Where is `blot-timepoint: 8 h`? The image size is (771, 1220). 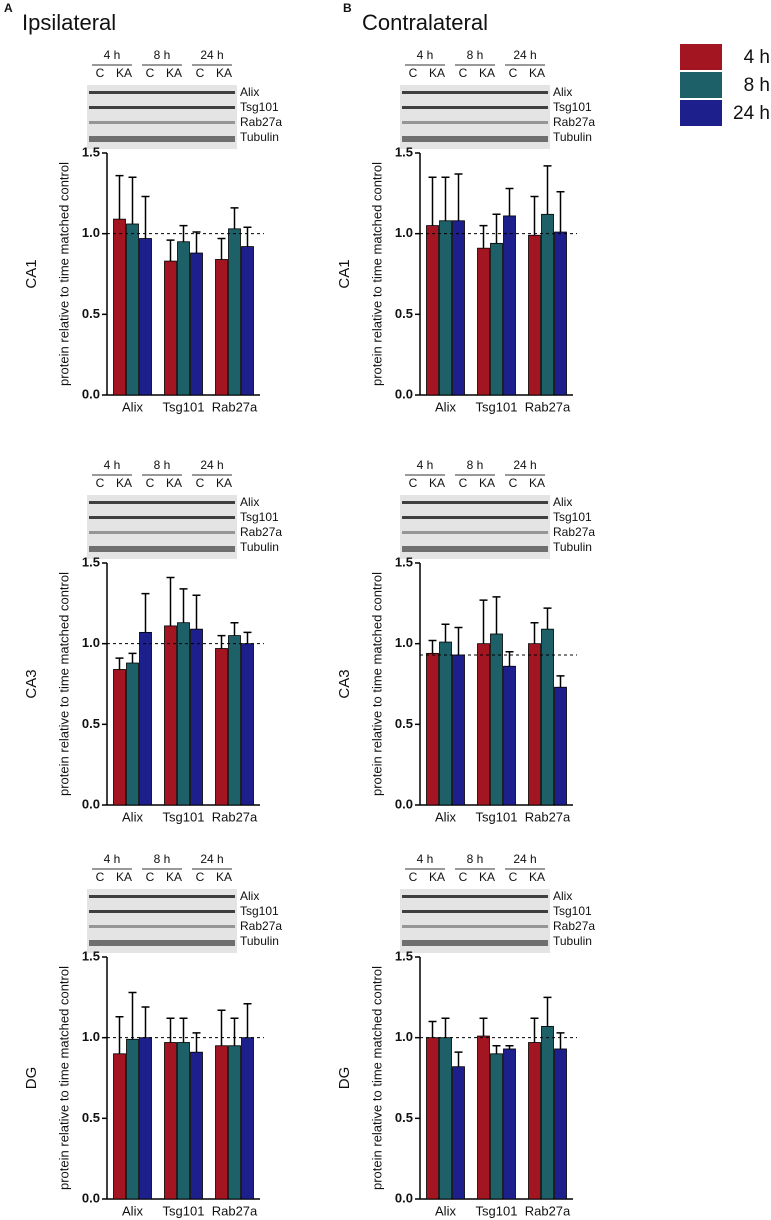
blot-timepoint: 8 h is located at coordinates (162, 55).